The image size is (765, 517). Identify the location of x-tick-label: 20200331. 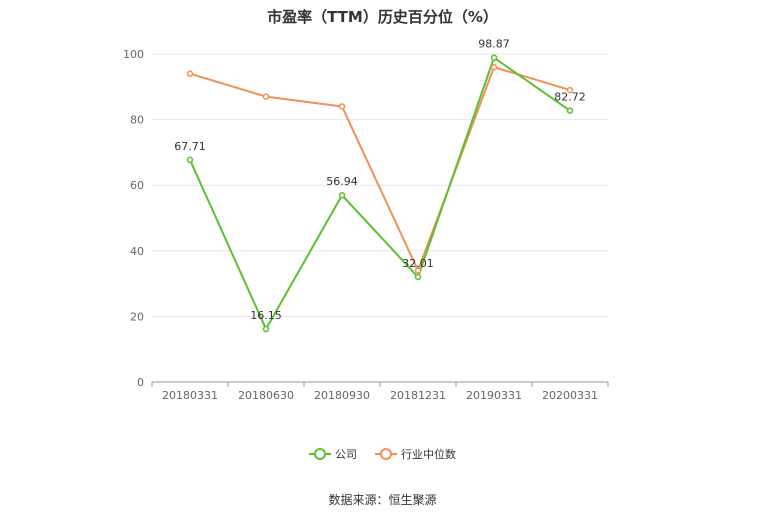
(570, 395).